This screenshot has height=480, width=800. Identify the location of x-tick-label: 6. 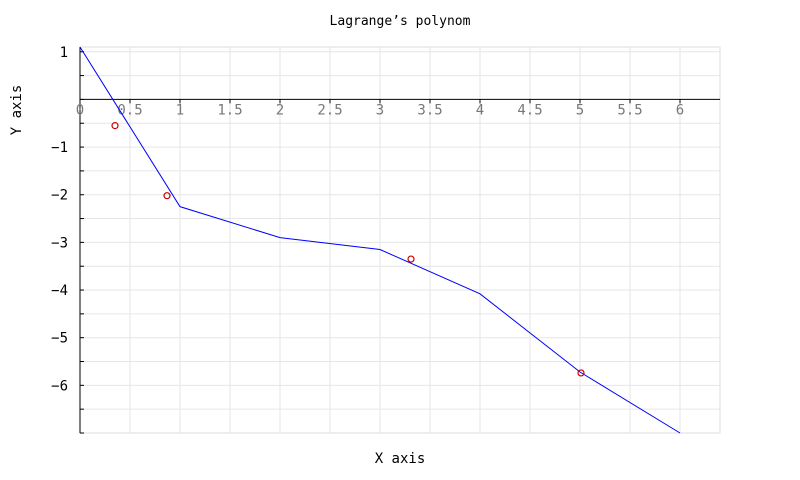
(680, 110).